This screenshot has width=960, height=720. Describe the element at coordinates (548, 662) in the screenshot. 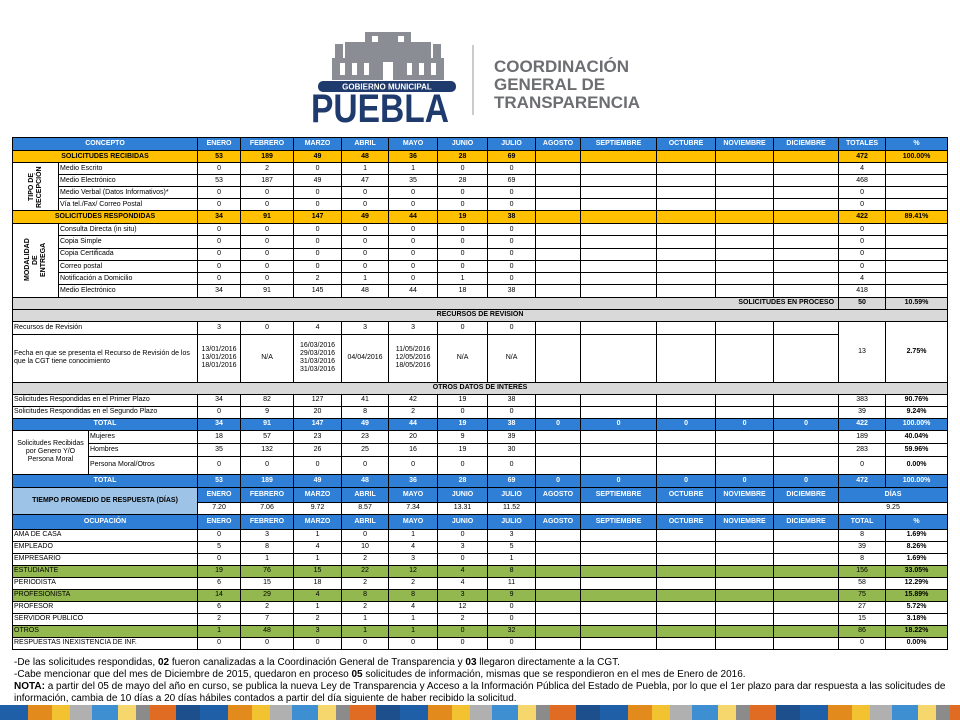

I see `note-text: llegaron directamente a la CGT.` at that location.